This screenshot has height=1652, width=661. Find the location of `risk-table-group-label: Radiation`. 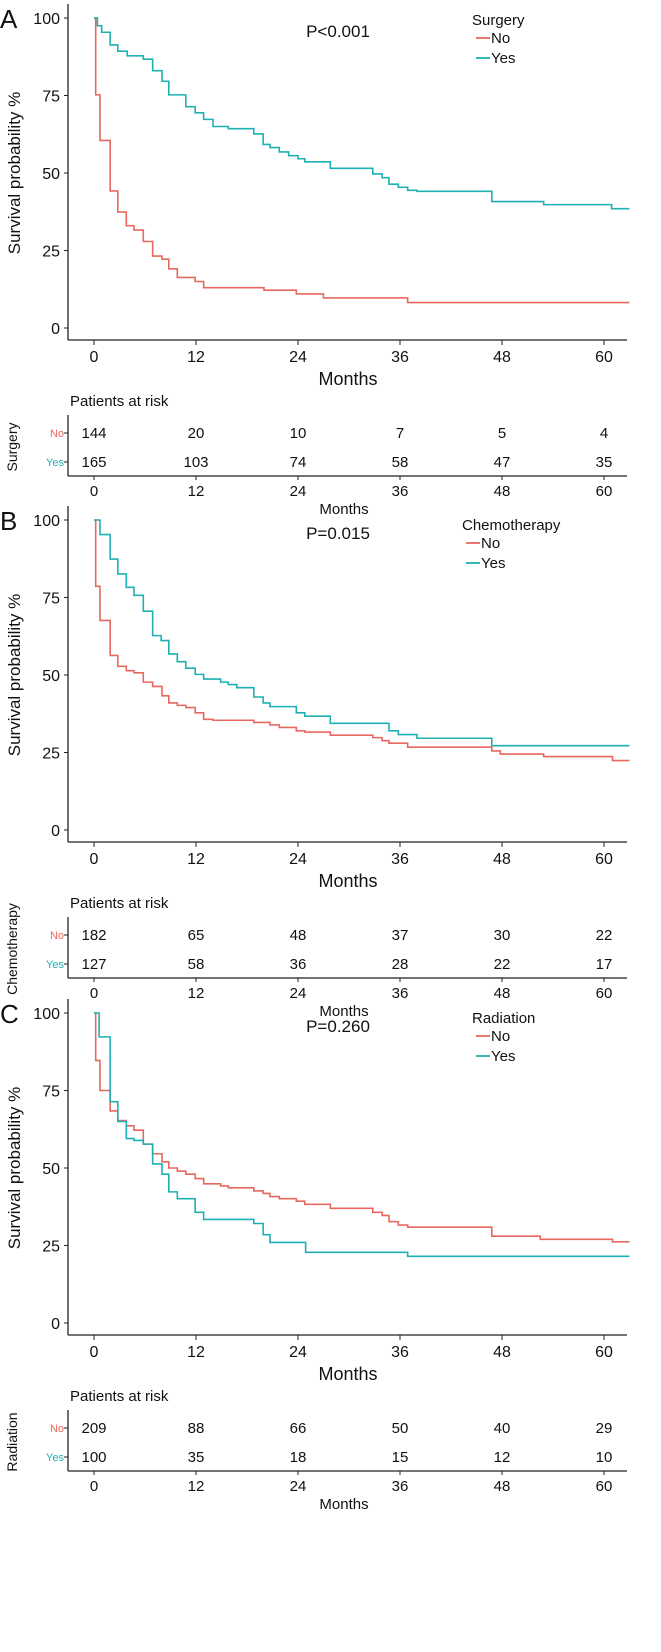

risk-table-group-label: Radiation is located at coordinates (12, 1441).